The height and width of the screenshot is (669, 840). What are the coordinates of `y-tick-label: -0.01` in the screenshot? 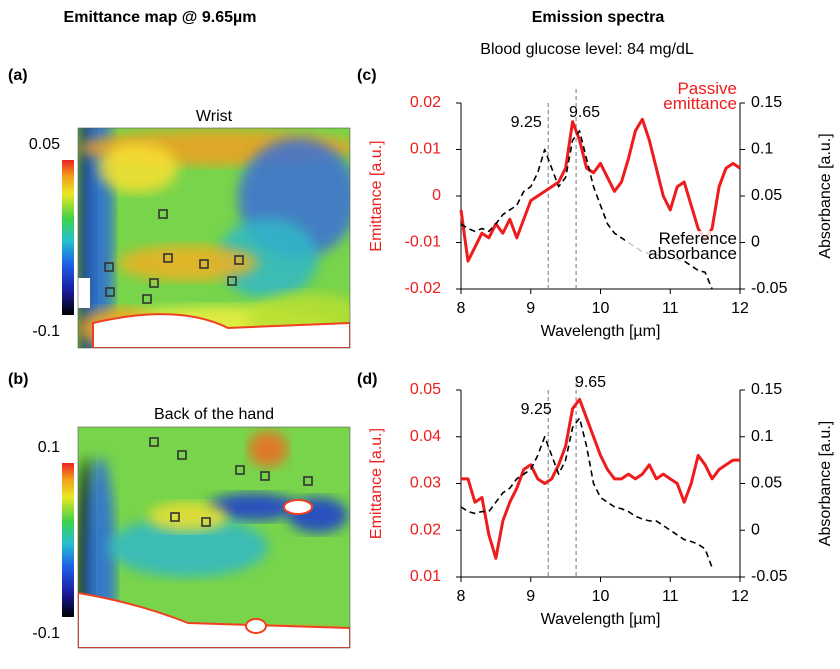 It's located at (423, 242).